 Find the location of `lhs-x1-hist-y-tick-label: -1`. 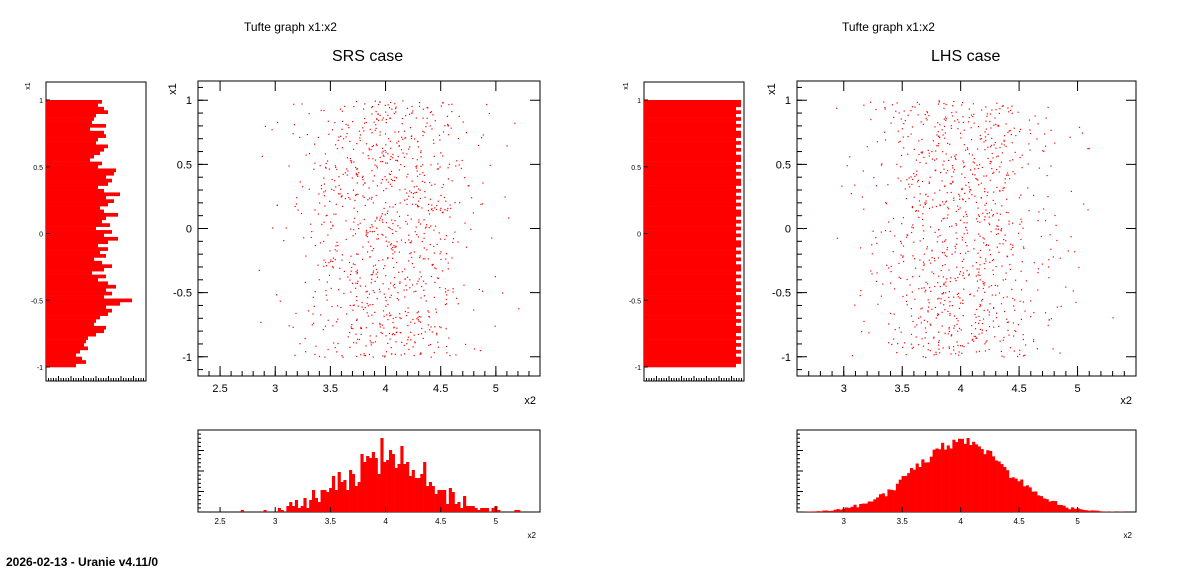

lhs-x1-hist-y-tick-label: -1 is located at coordinates (638, 368).